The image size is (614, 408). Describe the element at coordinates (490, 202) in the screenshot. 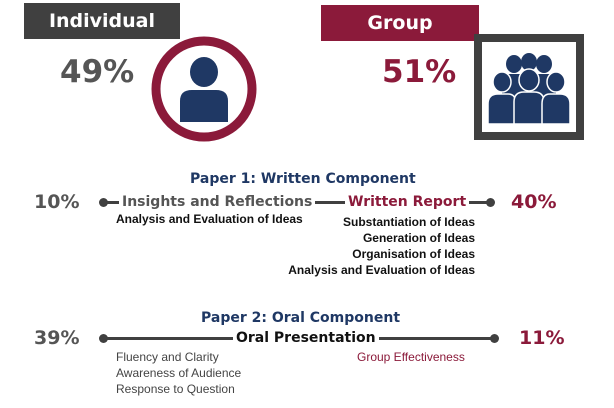

I see `paper1-right-dot` at that location.